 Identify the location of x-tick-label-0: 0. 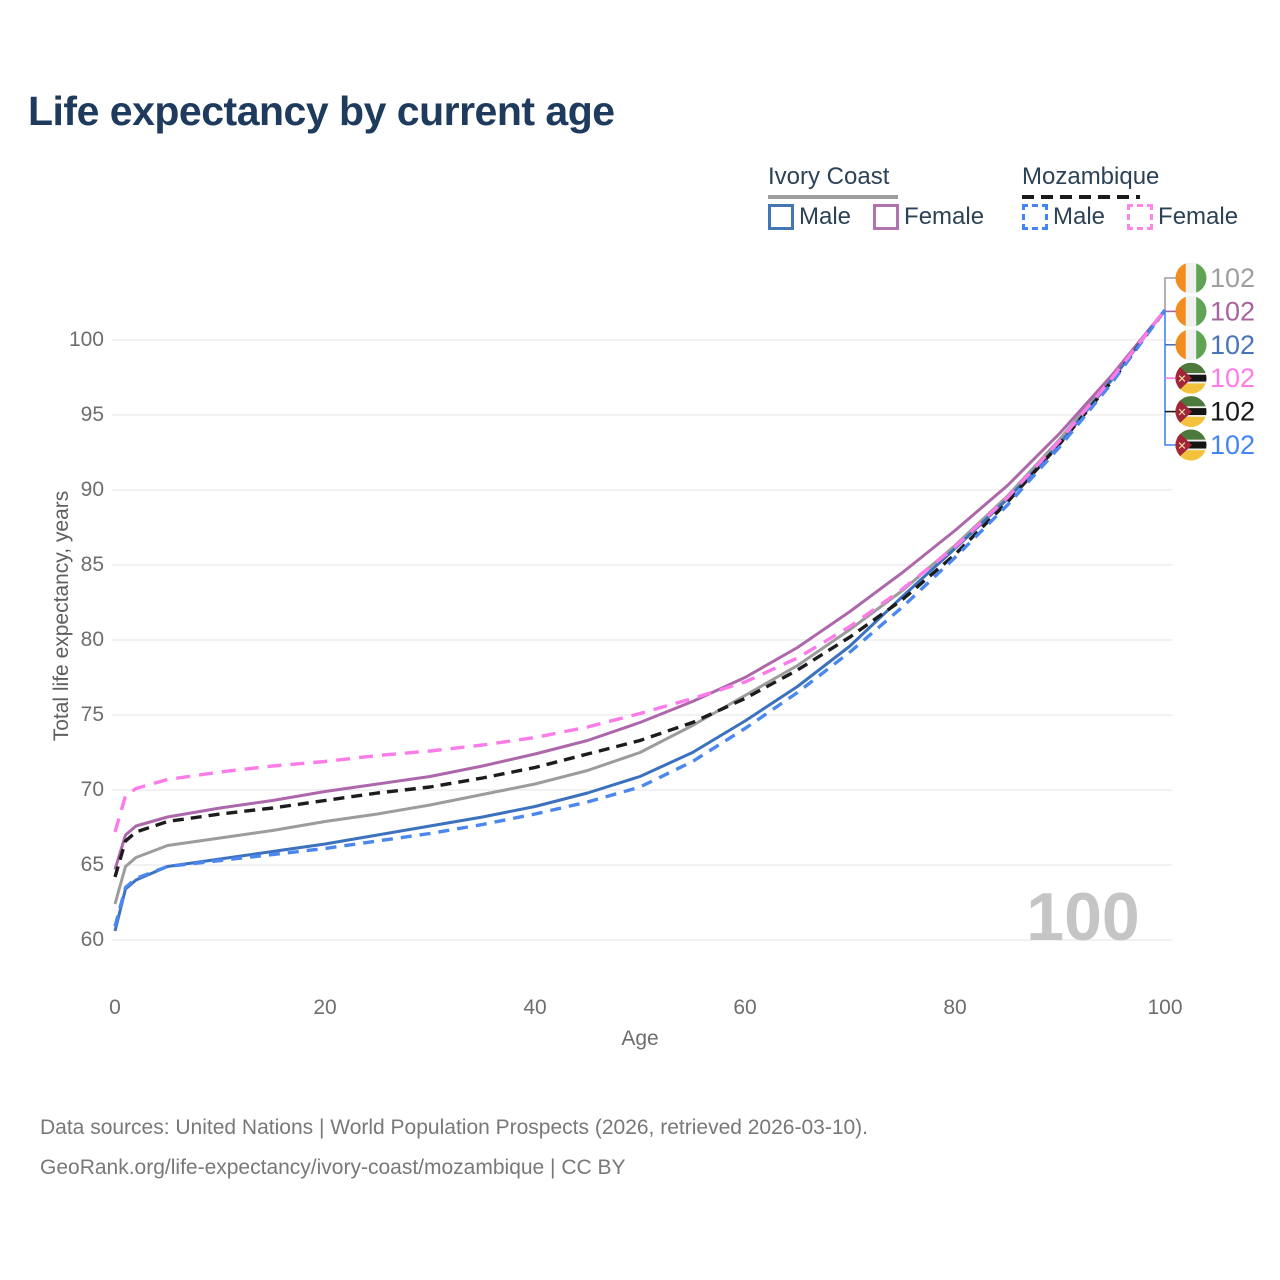
(115, 1007).